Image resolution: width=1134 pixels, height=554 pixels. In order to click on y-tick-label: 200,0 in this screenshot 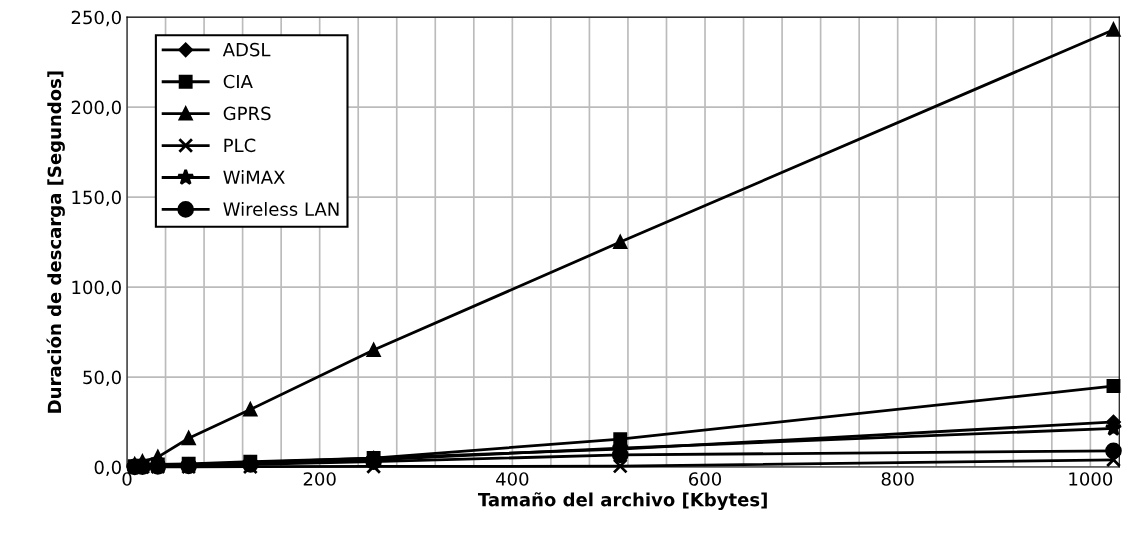, I will do `click(96, 108)`.